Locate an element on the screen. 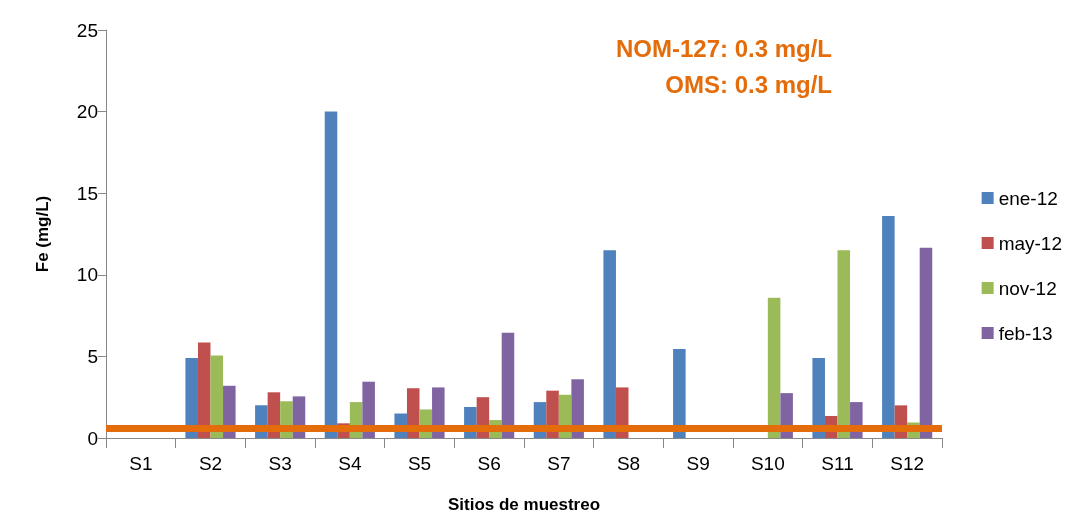 The height and width of the screenshot is (531, 1085). y-tick-label: 5 is located at coordinates (92, 356).